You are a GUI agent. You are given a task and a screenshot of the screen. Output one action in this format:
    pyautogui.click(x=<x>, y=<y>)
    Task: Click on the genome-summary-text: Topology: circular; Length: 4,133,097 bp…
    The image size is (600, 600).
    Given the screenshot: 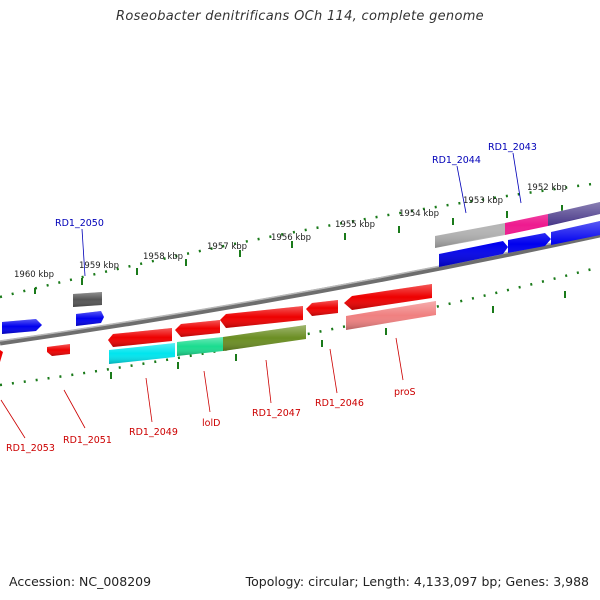 What is the action you would take?
    pyautogui.click(x=417, y=581)
    